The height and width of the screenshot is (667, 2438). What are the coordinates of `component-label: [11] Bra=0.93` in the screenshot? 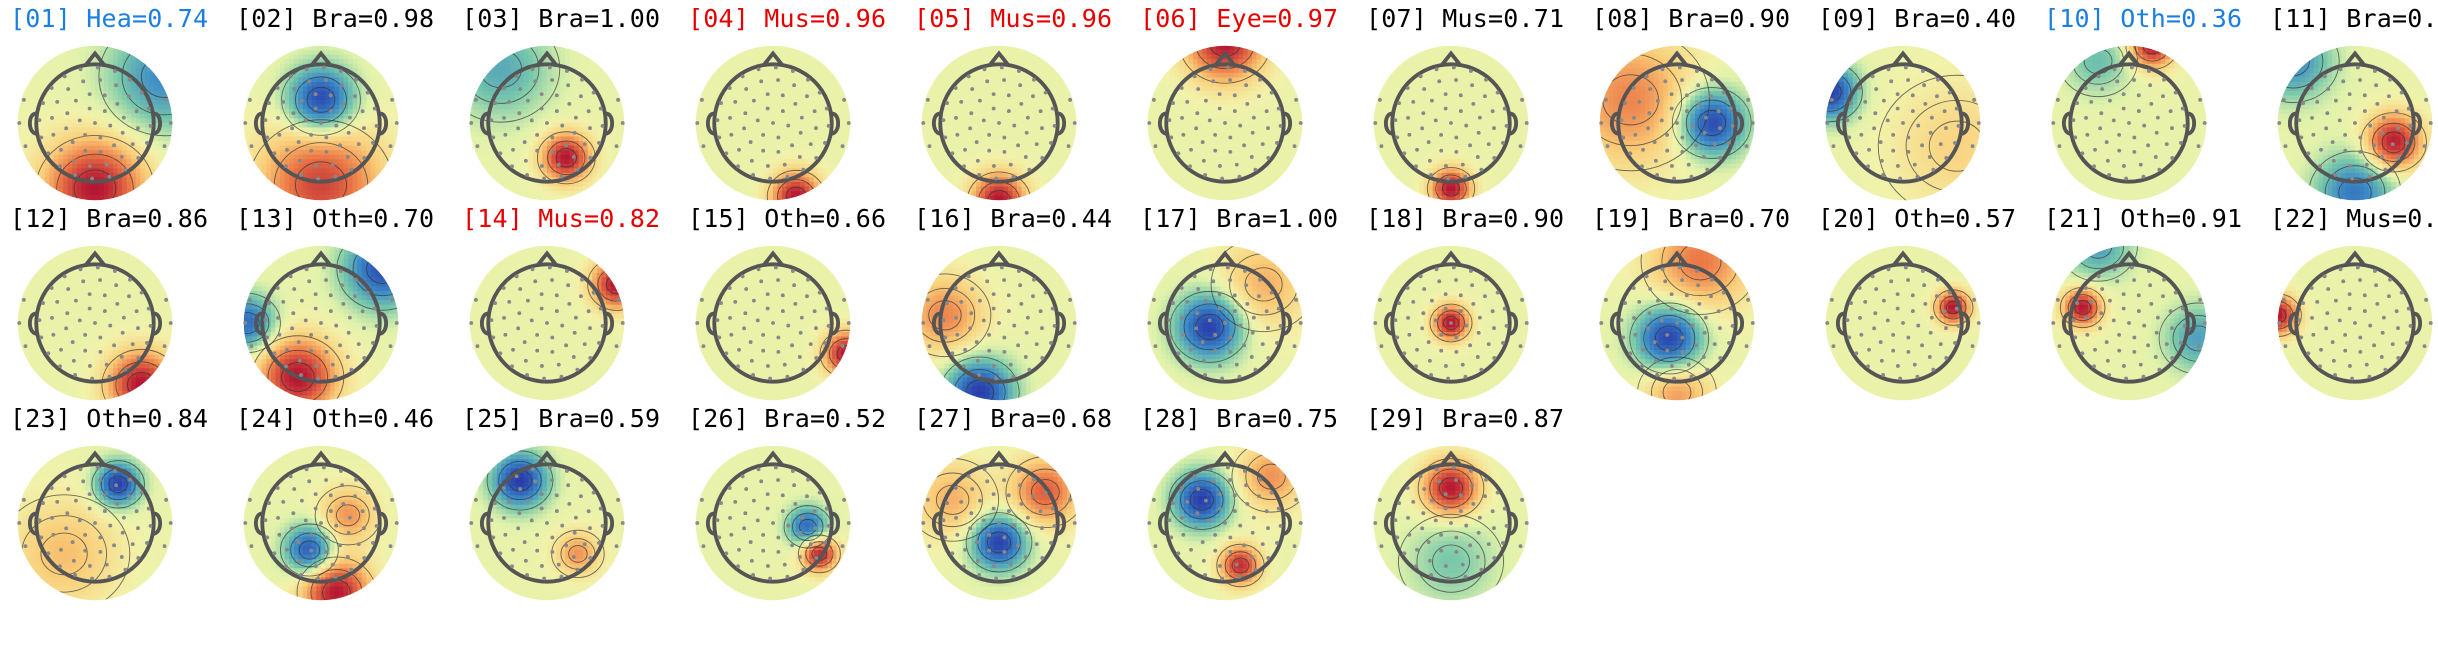 It's located at (2354, 19).